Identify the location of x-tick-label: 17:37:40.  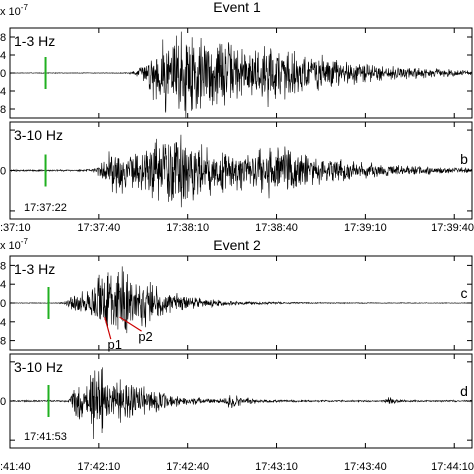
(98, 228).